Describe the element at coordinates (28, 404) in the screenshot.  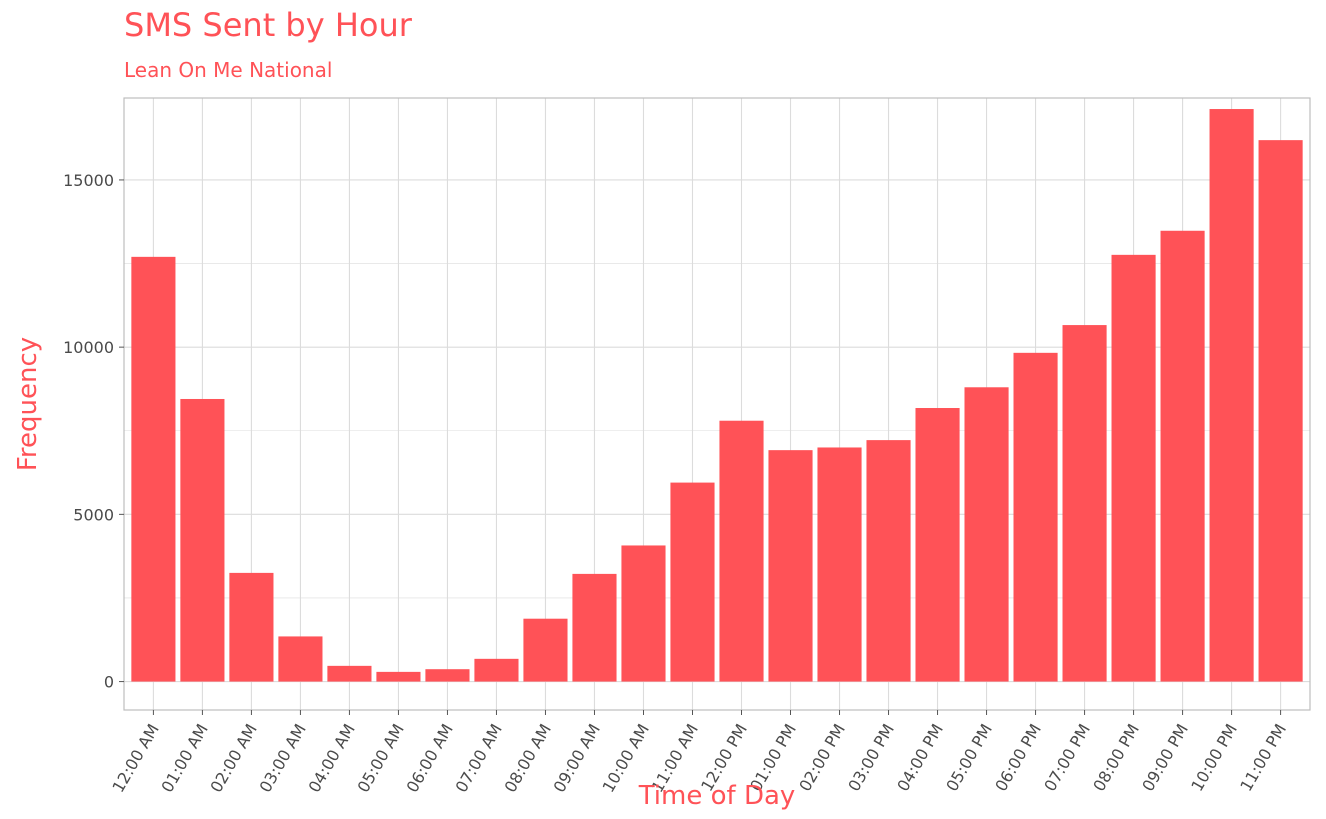
I see `y-axis-title: Frequency` at that location.